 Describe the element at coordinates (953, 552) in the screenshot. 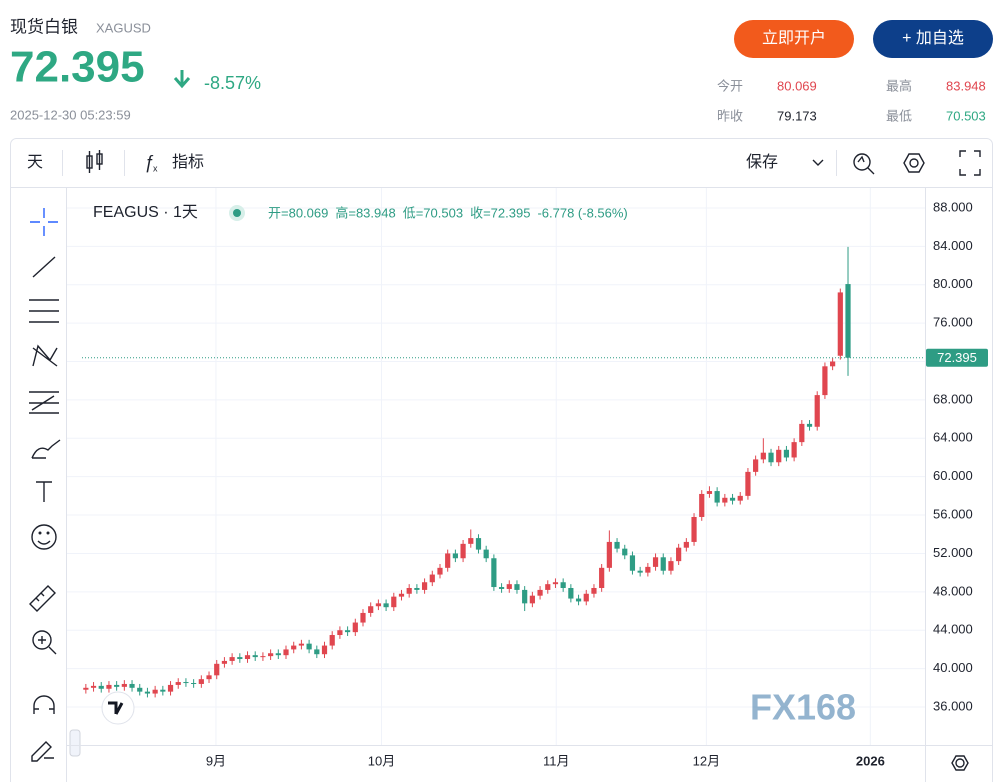

I see `y-tick-label: 52.000` at that location.